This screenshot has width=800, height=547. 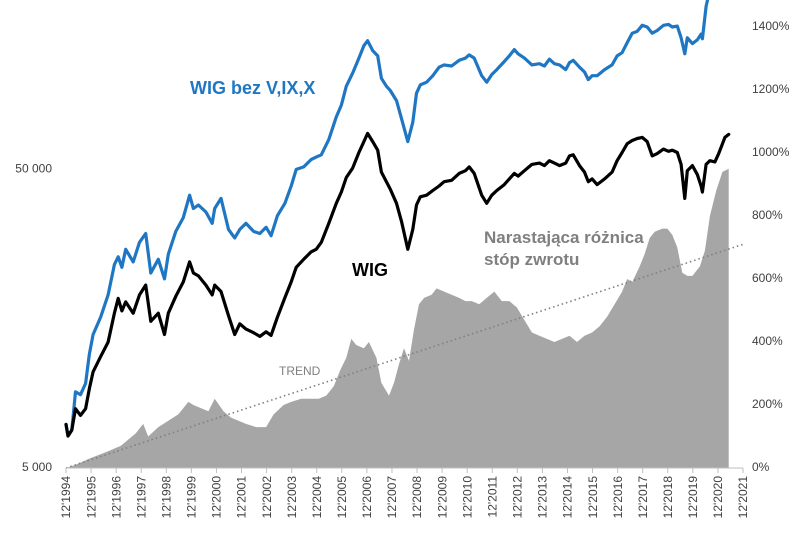 I want to click on x-tick-label: 12'1999, so click(x=192, y=497).